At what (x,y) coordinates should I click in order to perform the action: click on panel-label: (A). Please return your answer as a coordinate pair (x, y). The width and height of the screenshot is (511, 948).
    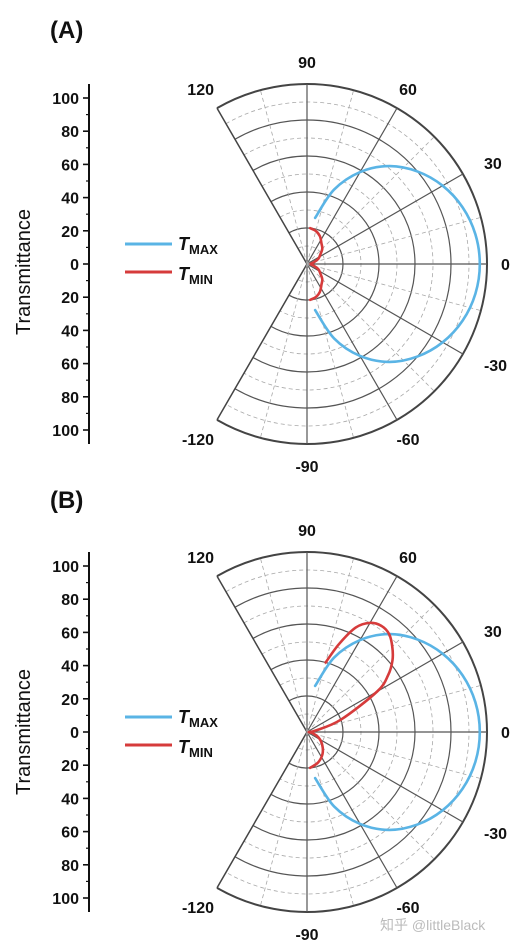
    Looking at the image, I should click on (66, 30).